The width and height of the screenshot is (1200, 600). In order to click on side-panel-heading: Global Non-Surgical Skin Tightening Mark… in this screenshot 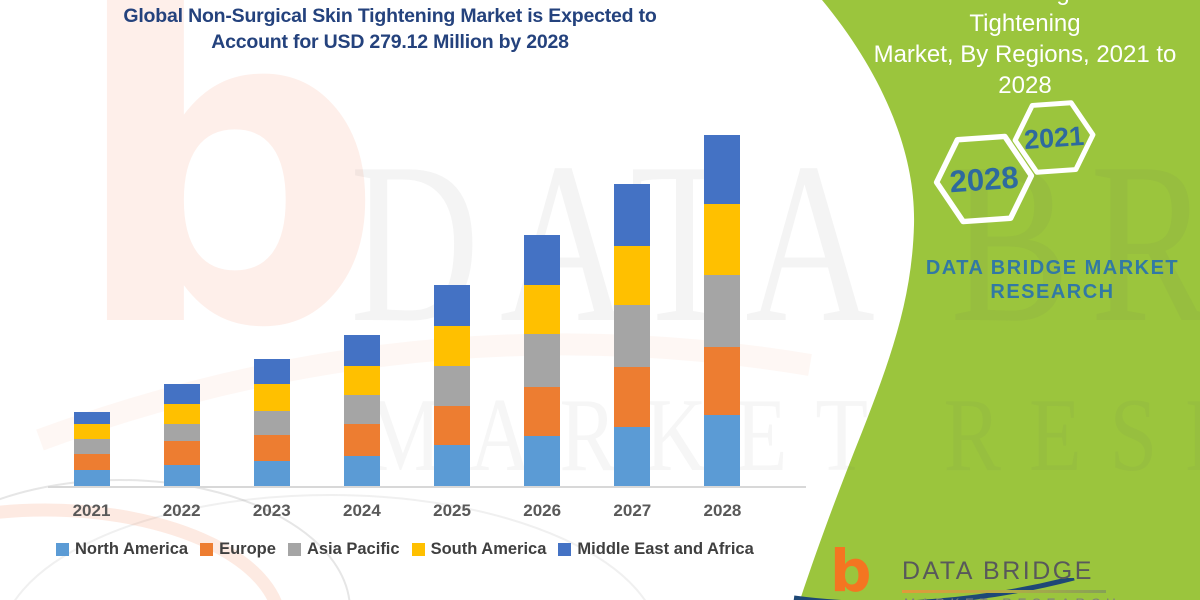, I will do `click(1022, 50)`.